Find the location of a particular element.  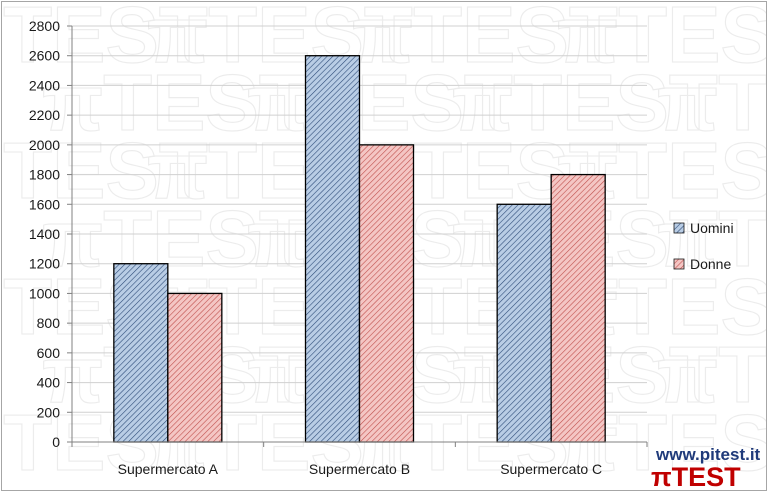

brand-website: www.pitest.it is located at coordinates (708, 454).